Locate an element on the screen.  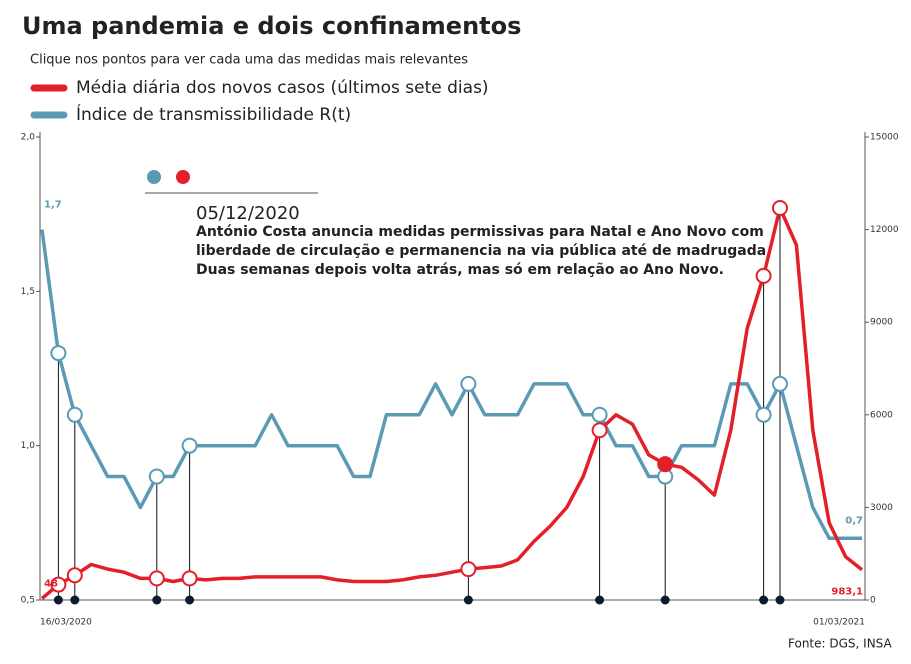
y-tick-label: 1,0 is located at coordinates (28, 446).